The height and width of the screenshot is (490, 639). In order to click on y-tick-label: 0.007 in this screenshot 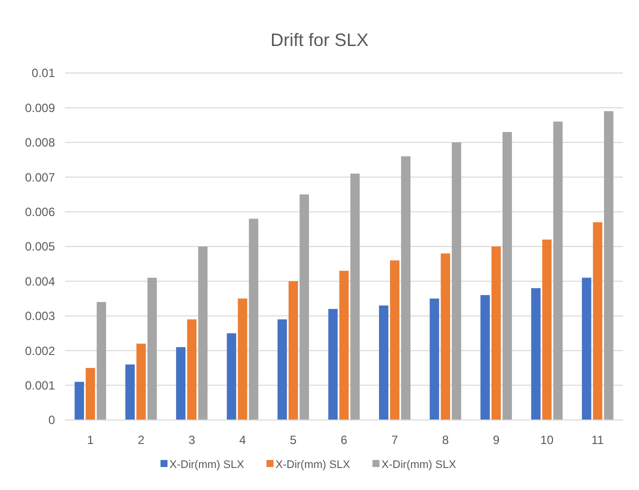, I will do `click(40, 177)`.